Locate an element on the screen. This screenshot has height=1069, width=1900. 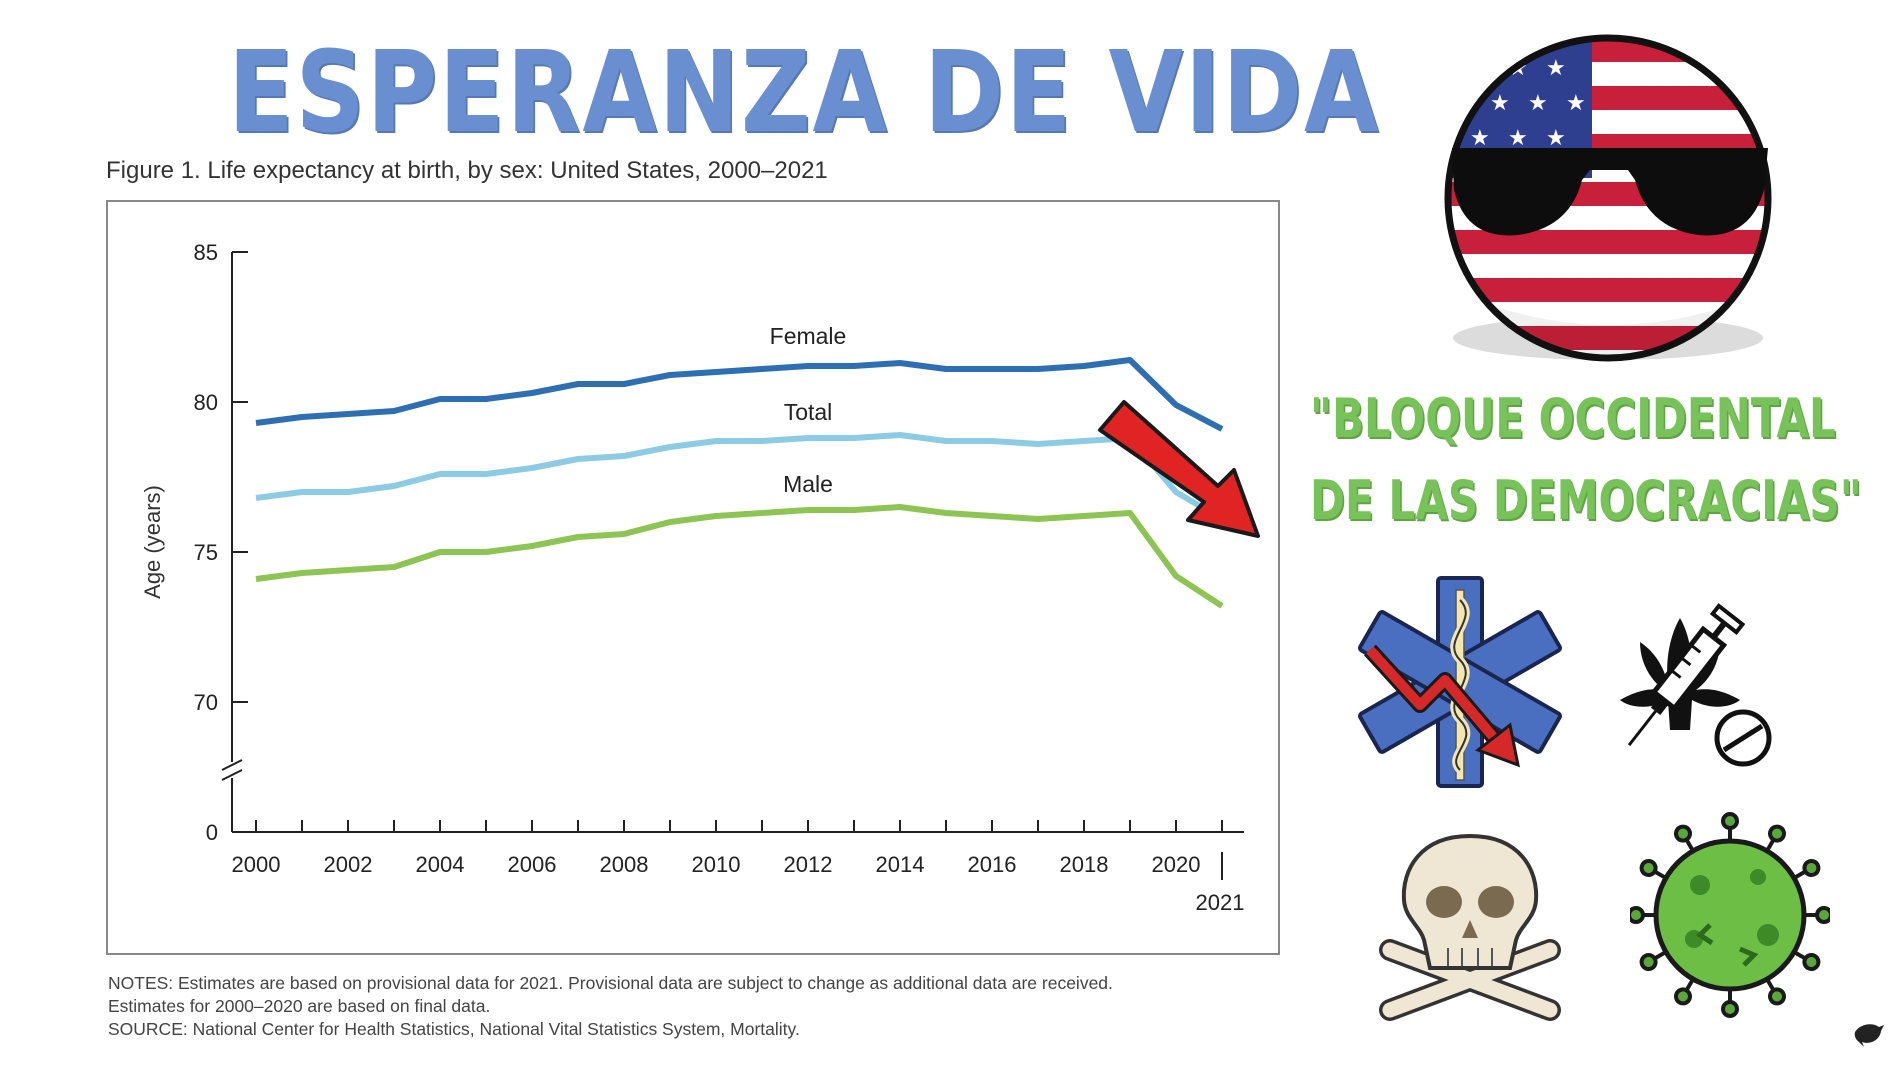
usa-countryball-sunglasses-icon: ★ ★ ★ ★ ★ ★ ★ ★ ★ ★ is located at coordinates (1608, 198).